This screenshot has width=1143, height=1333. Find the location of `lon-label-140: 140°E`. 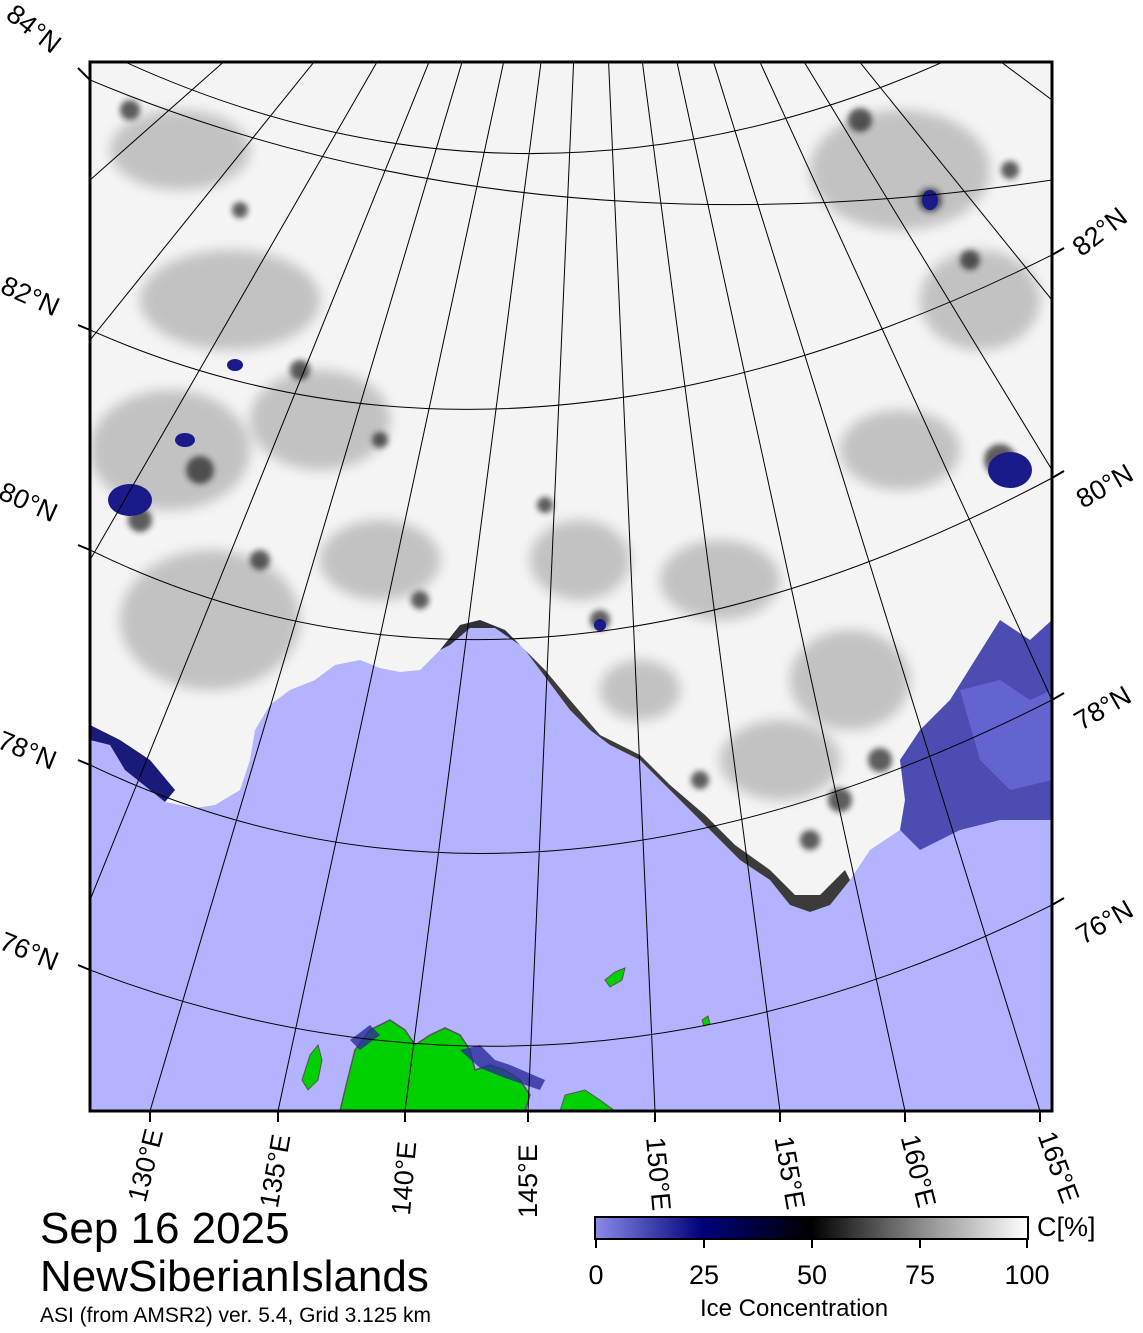

lon-label-140: 140°E is located at coordinates (404, 1178).